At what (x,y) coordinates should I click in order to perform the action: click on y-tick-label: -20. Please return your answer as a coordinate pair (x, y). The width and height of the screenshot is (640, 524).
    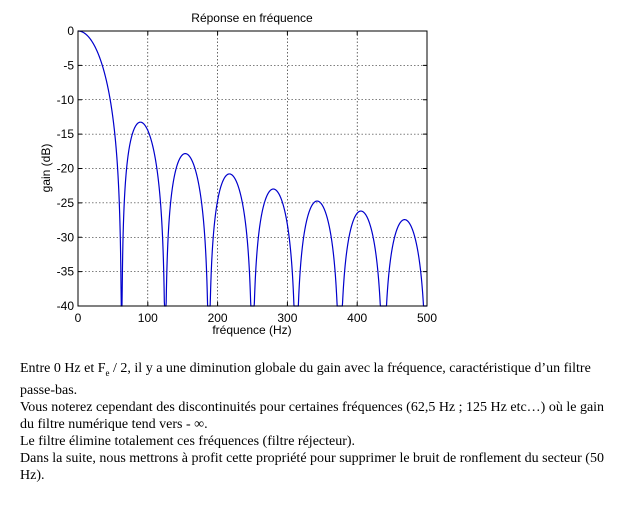
    Looking at the image, I should click on (66, 169).